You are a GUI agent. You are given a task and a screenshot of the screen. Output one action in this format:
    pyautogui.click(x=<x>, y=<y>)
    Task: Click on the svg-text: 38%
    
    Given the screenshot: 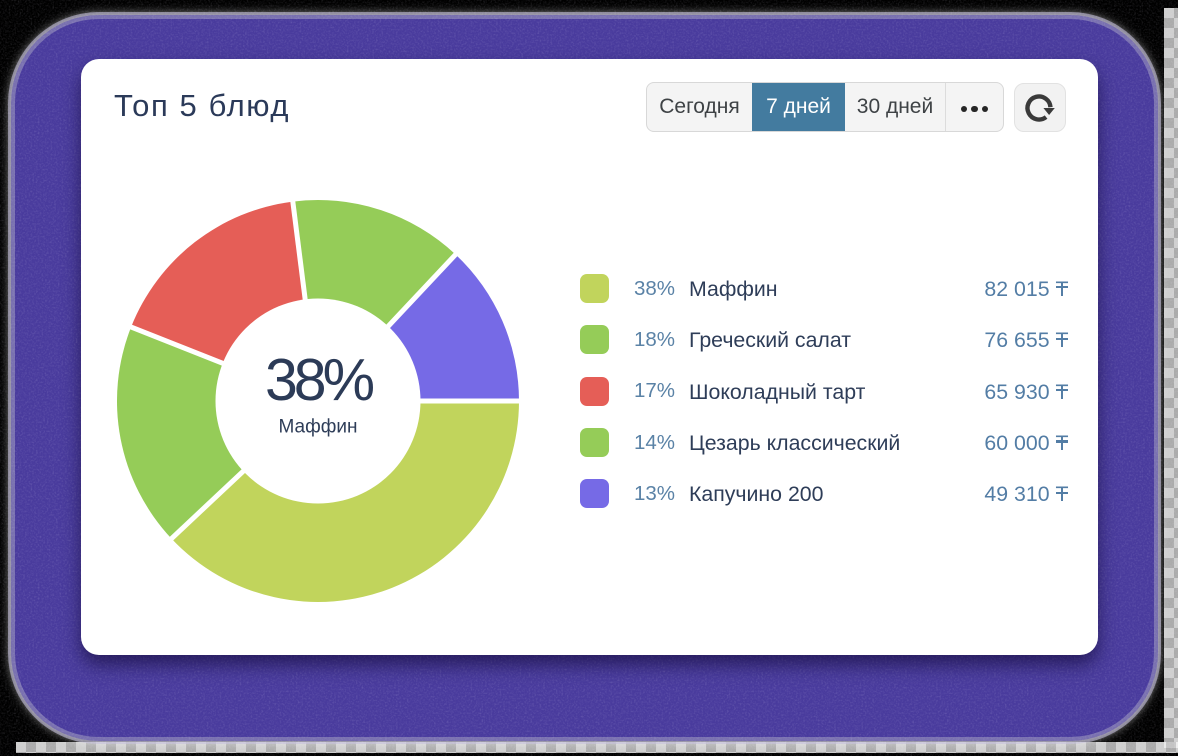 What is the action you would take?
    pyautogui.click(x=319, y=380)
    